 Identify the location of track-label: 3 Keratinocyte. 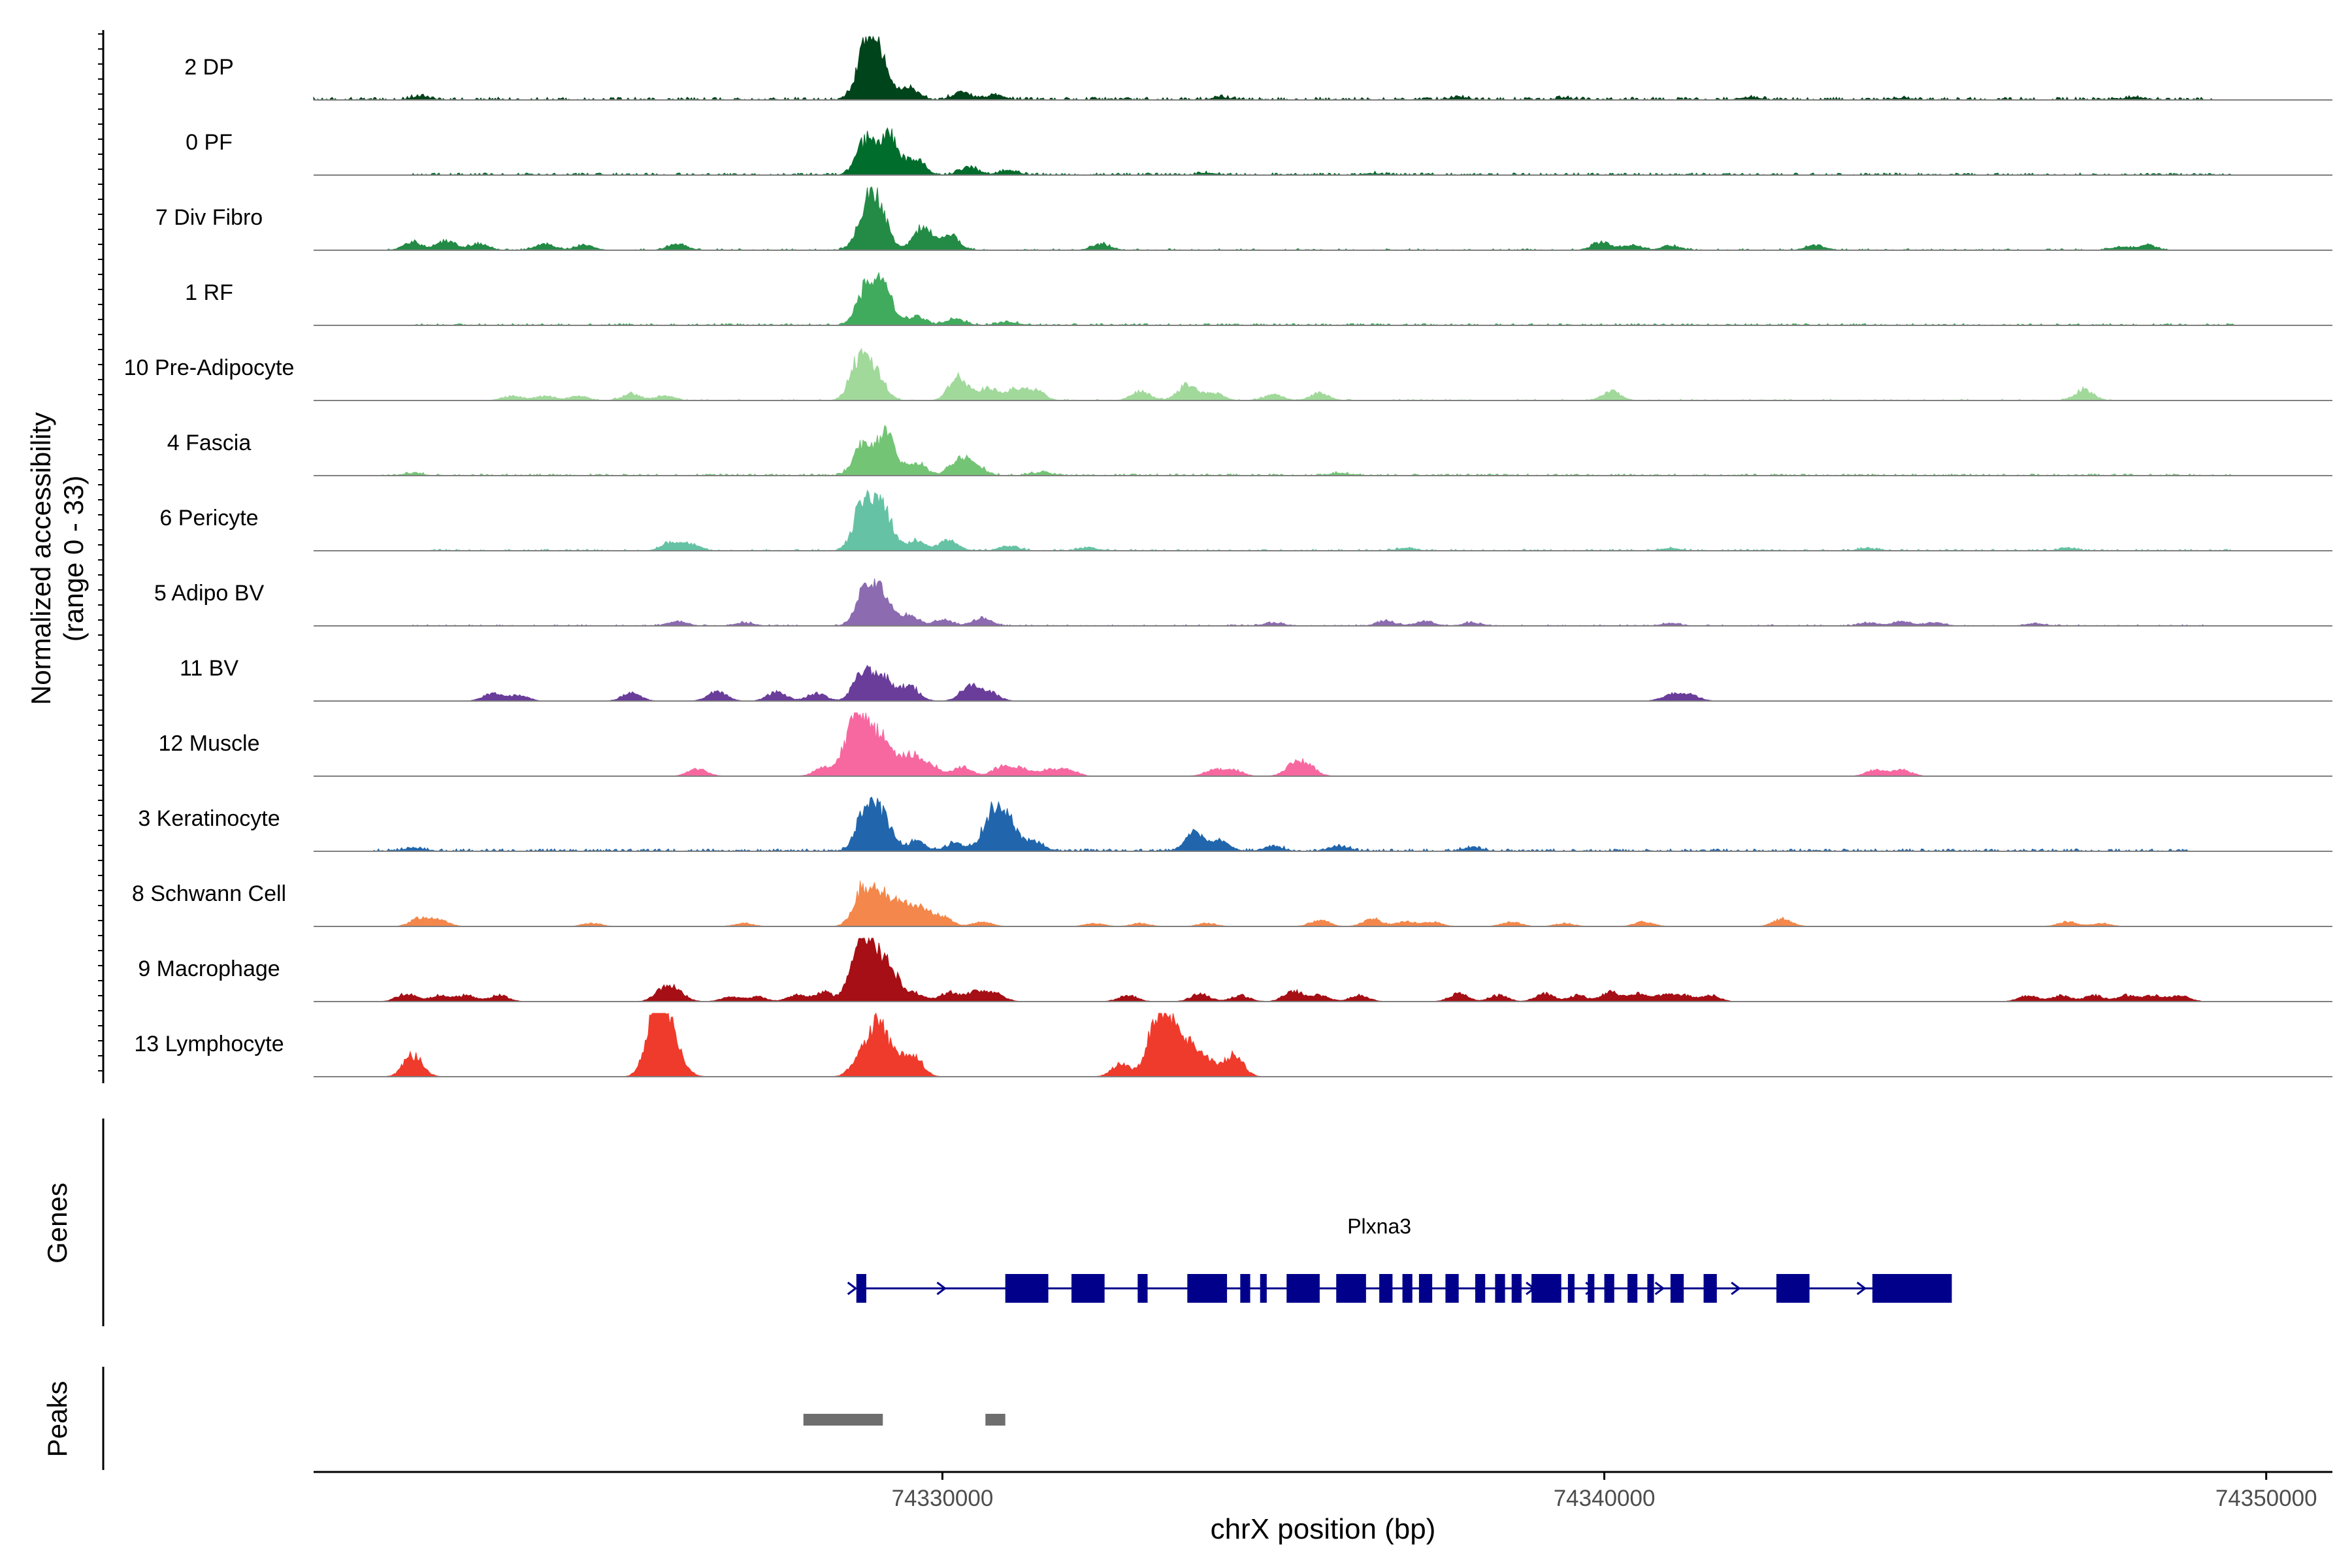
(209, 818).